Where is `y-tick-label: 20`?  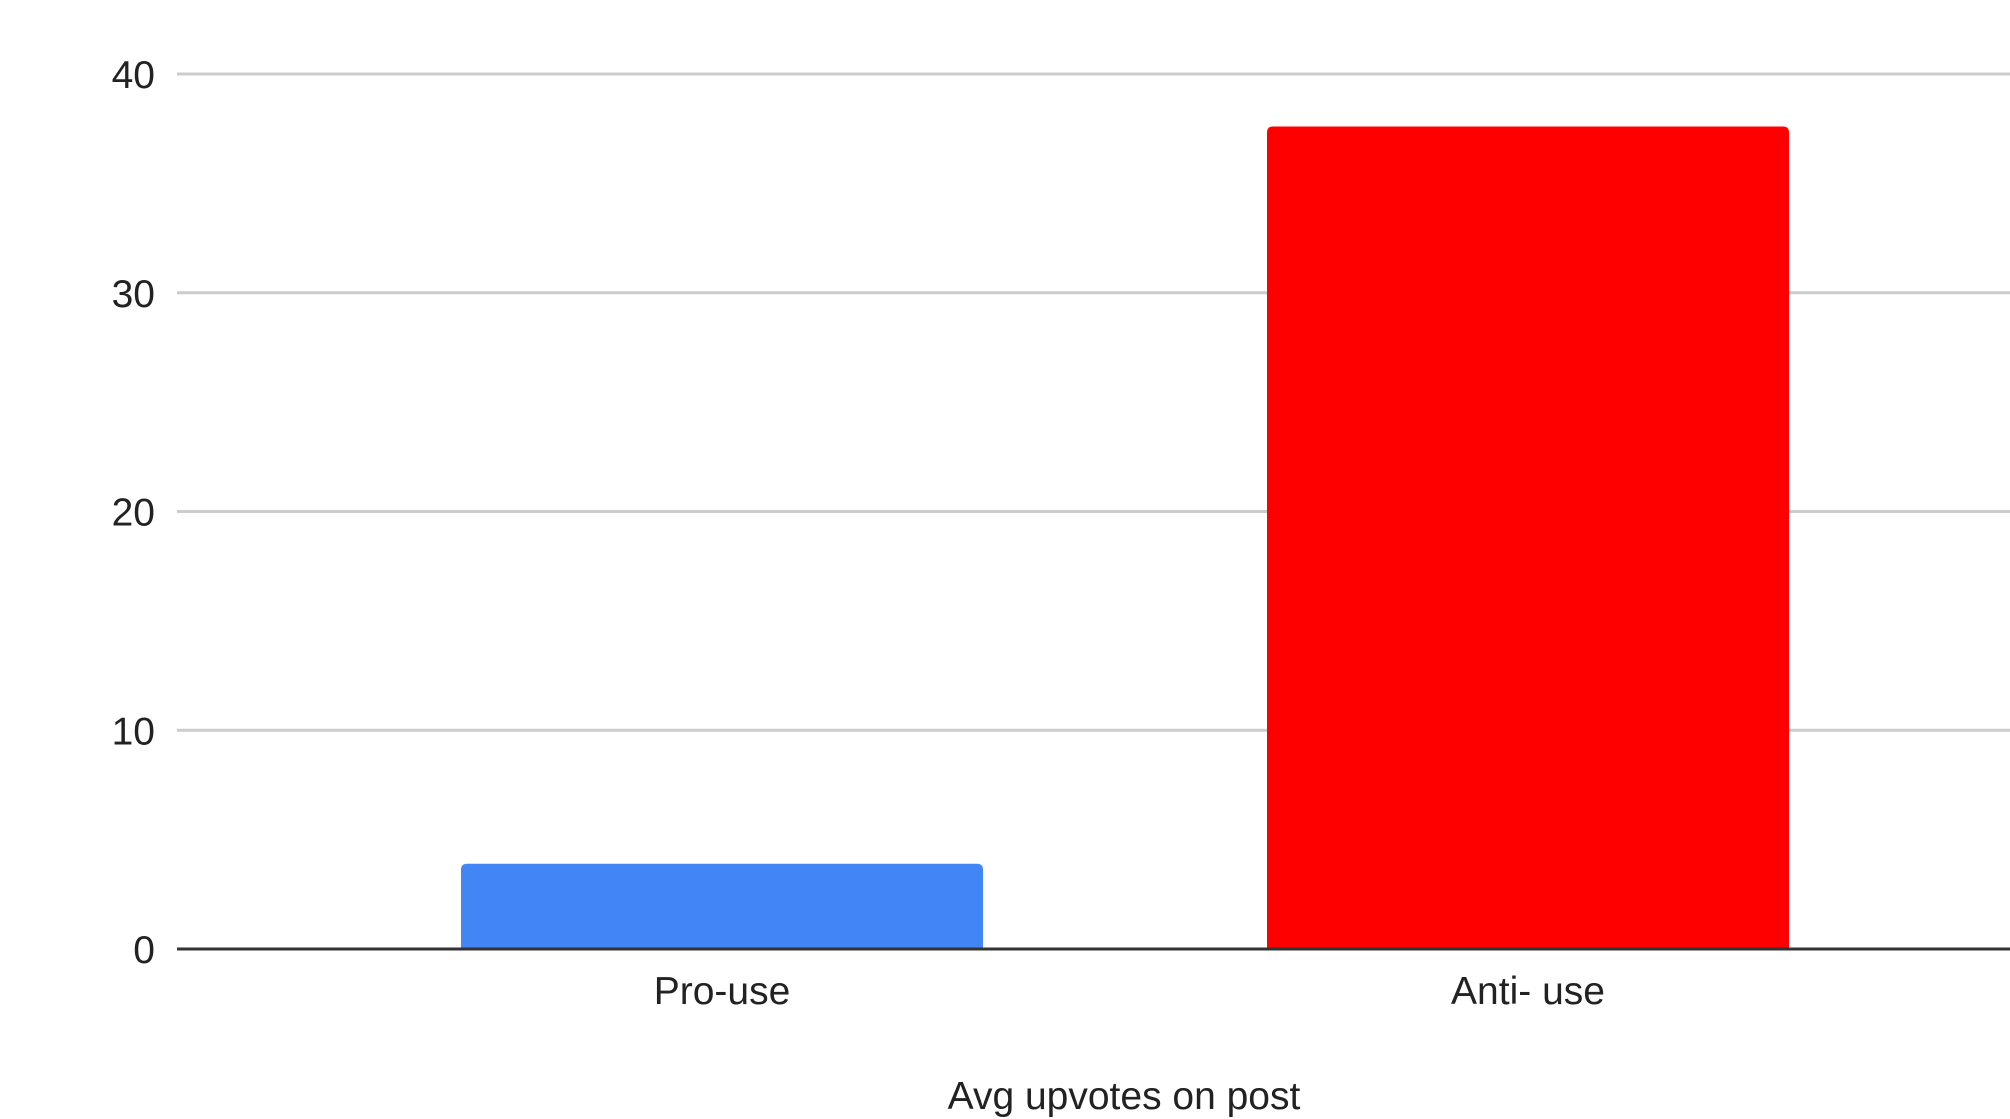 y-tick-label: 20 is located at coordinates (133, 513).